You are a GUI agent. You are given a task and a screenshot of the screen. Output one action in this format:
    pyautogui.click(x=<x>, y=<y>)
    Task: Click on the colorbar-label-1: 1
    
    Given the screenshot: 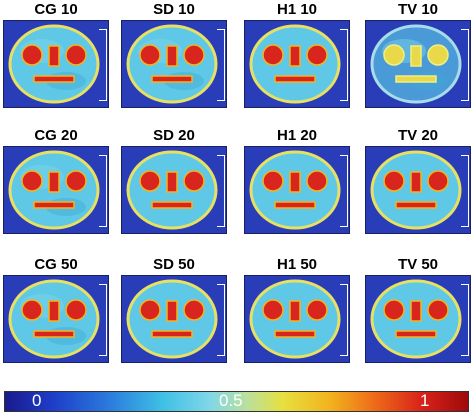 What is the action you would take?
    pyautogui.click(x=425, y=400)
    